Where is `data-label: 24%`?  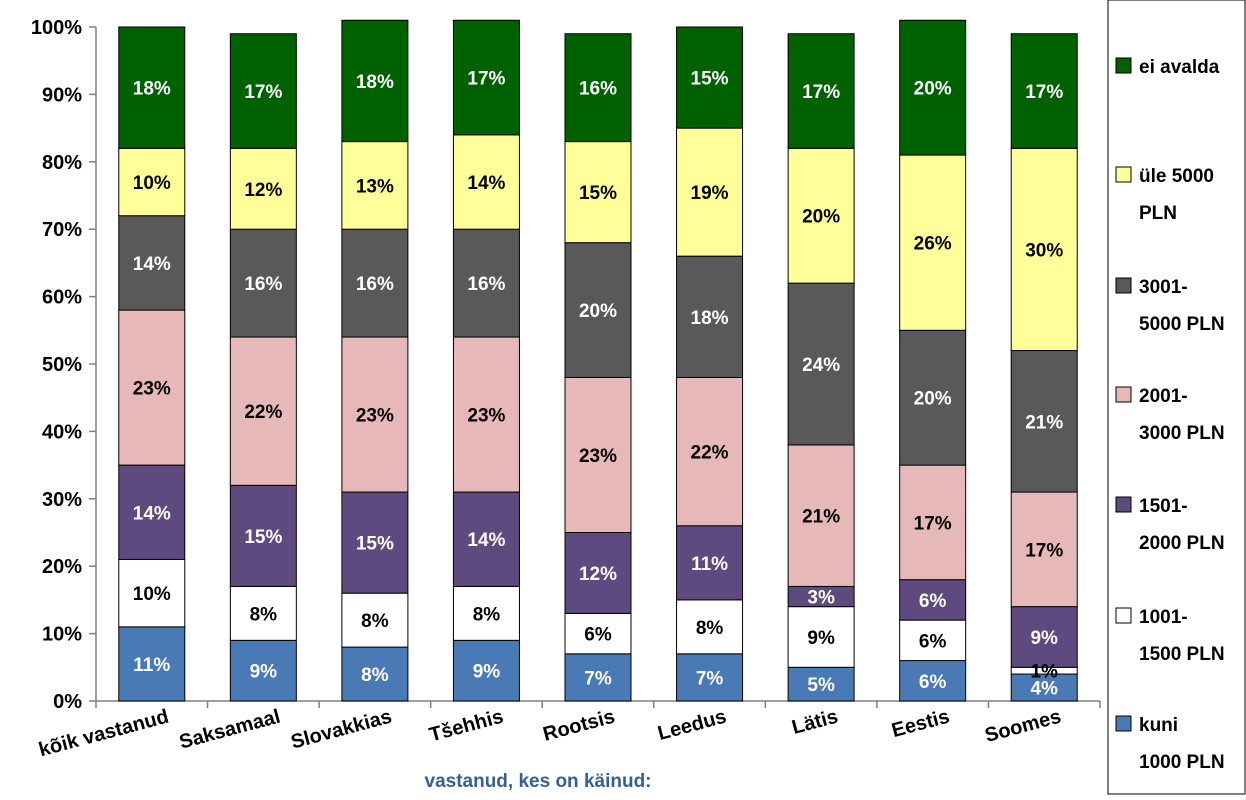
data-label: 24% is located at coordinates (821, 365).